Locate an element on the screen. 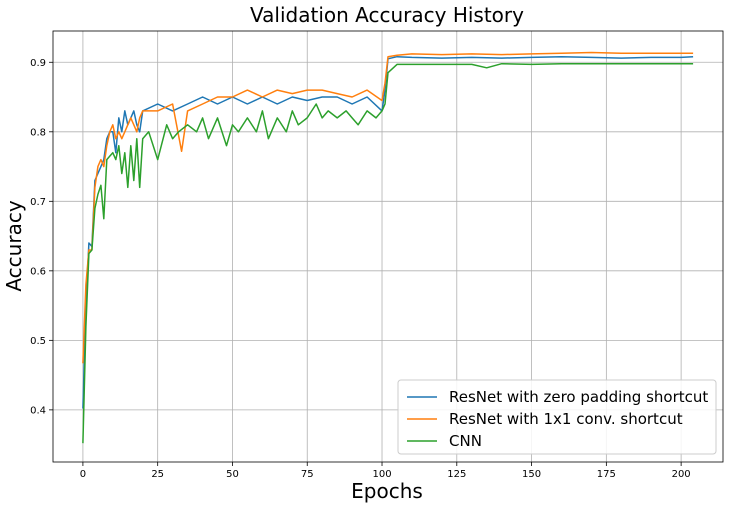 This screenshot has width=729, height=510. x-tick-label: 0 is located at coordinates (83, 474).